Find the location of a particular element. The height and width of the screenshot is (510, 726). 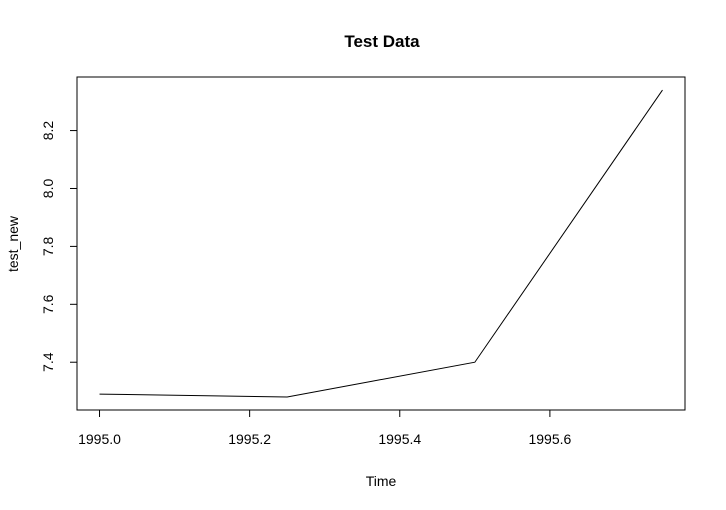

y-tick-label: 7.4 is located at coordinates (48, 362).